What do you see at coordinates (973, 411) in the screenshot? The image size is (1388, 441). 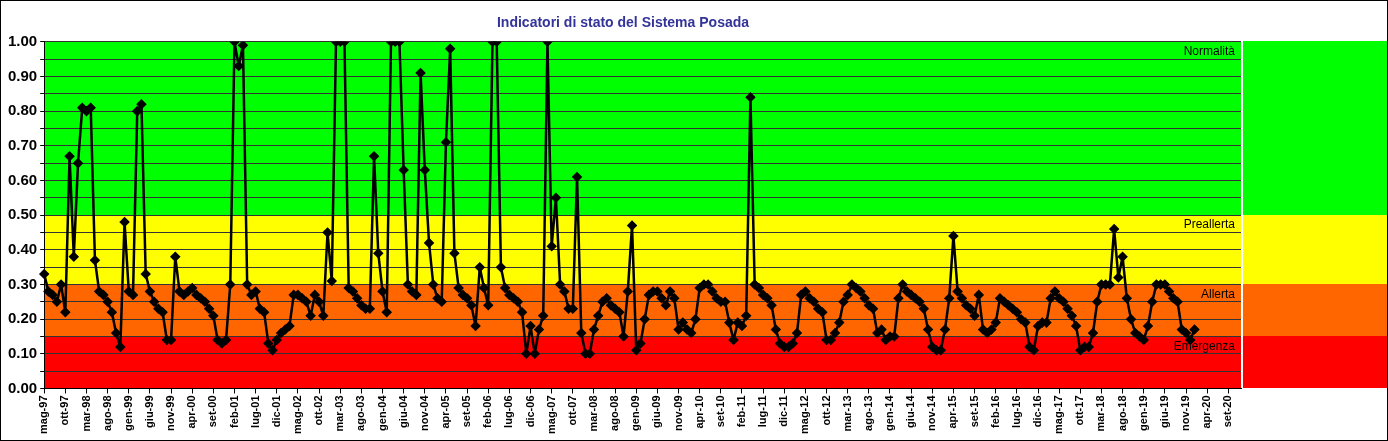 I see `x-tick-label: set-15` at bounding box center [973, 411].